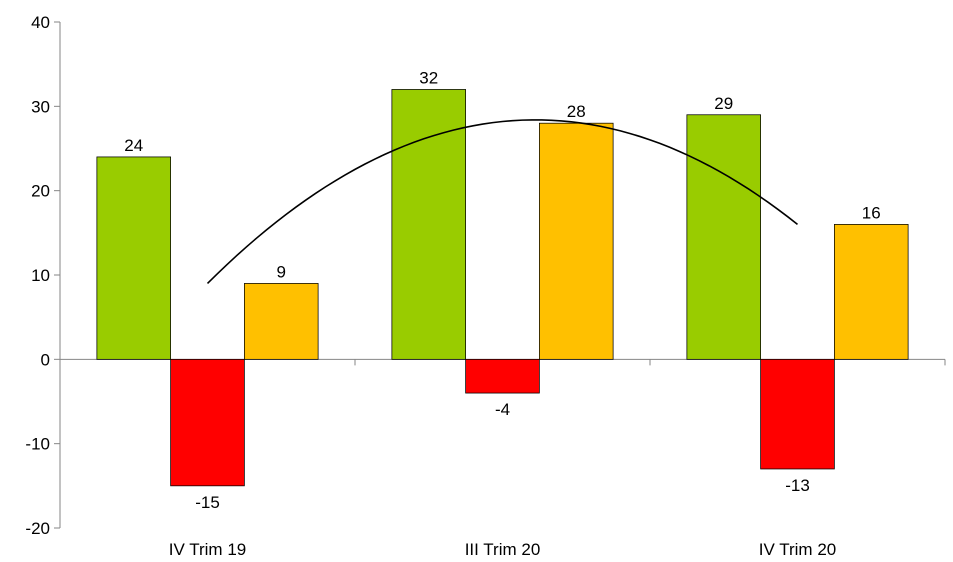 Image resolution: width=953 pixels, height=562 pixels. I want to click on y-tick-label: -10, so click(37, 444).